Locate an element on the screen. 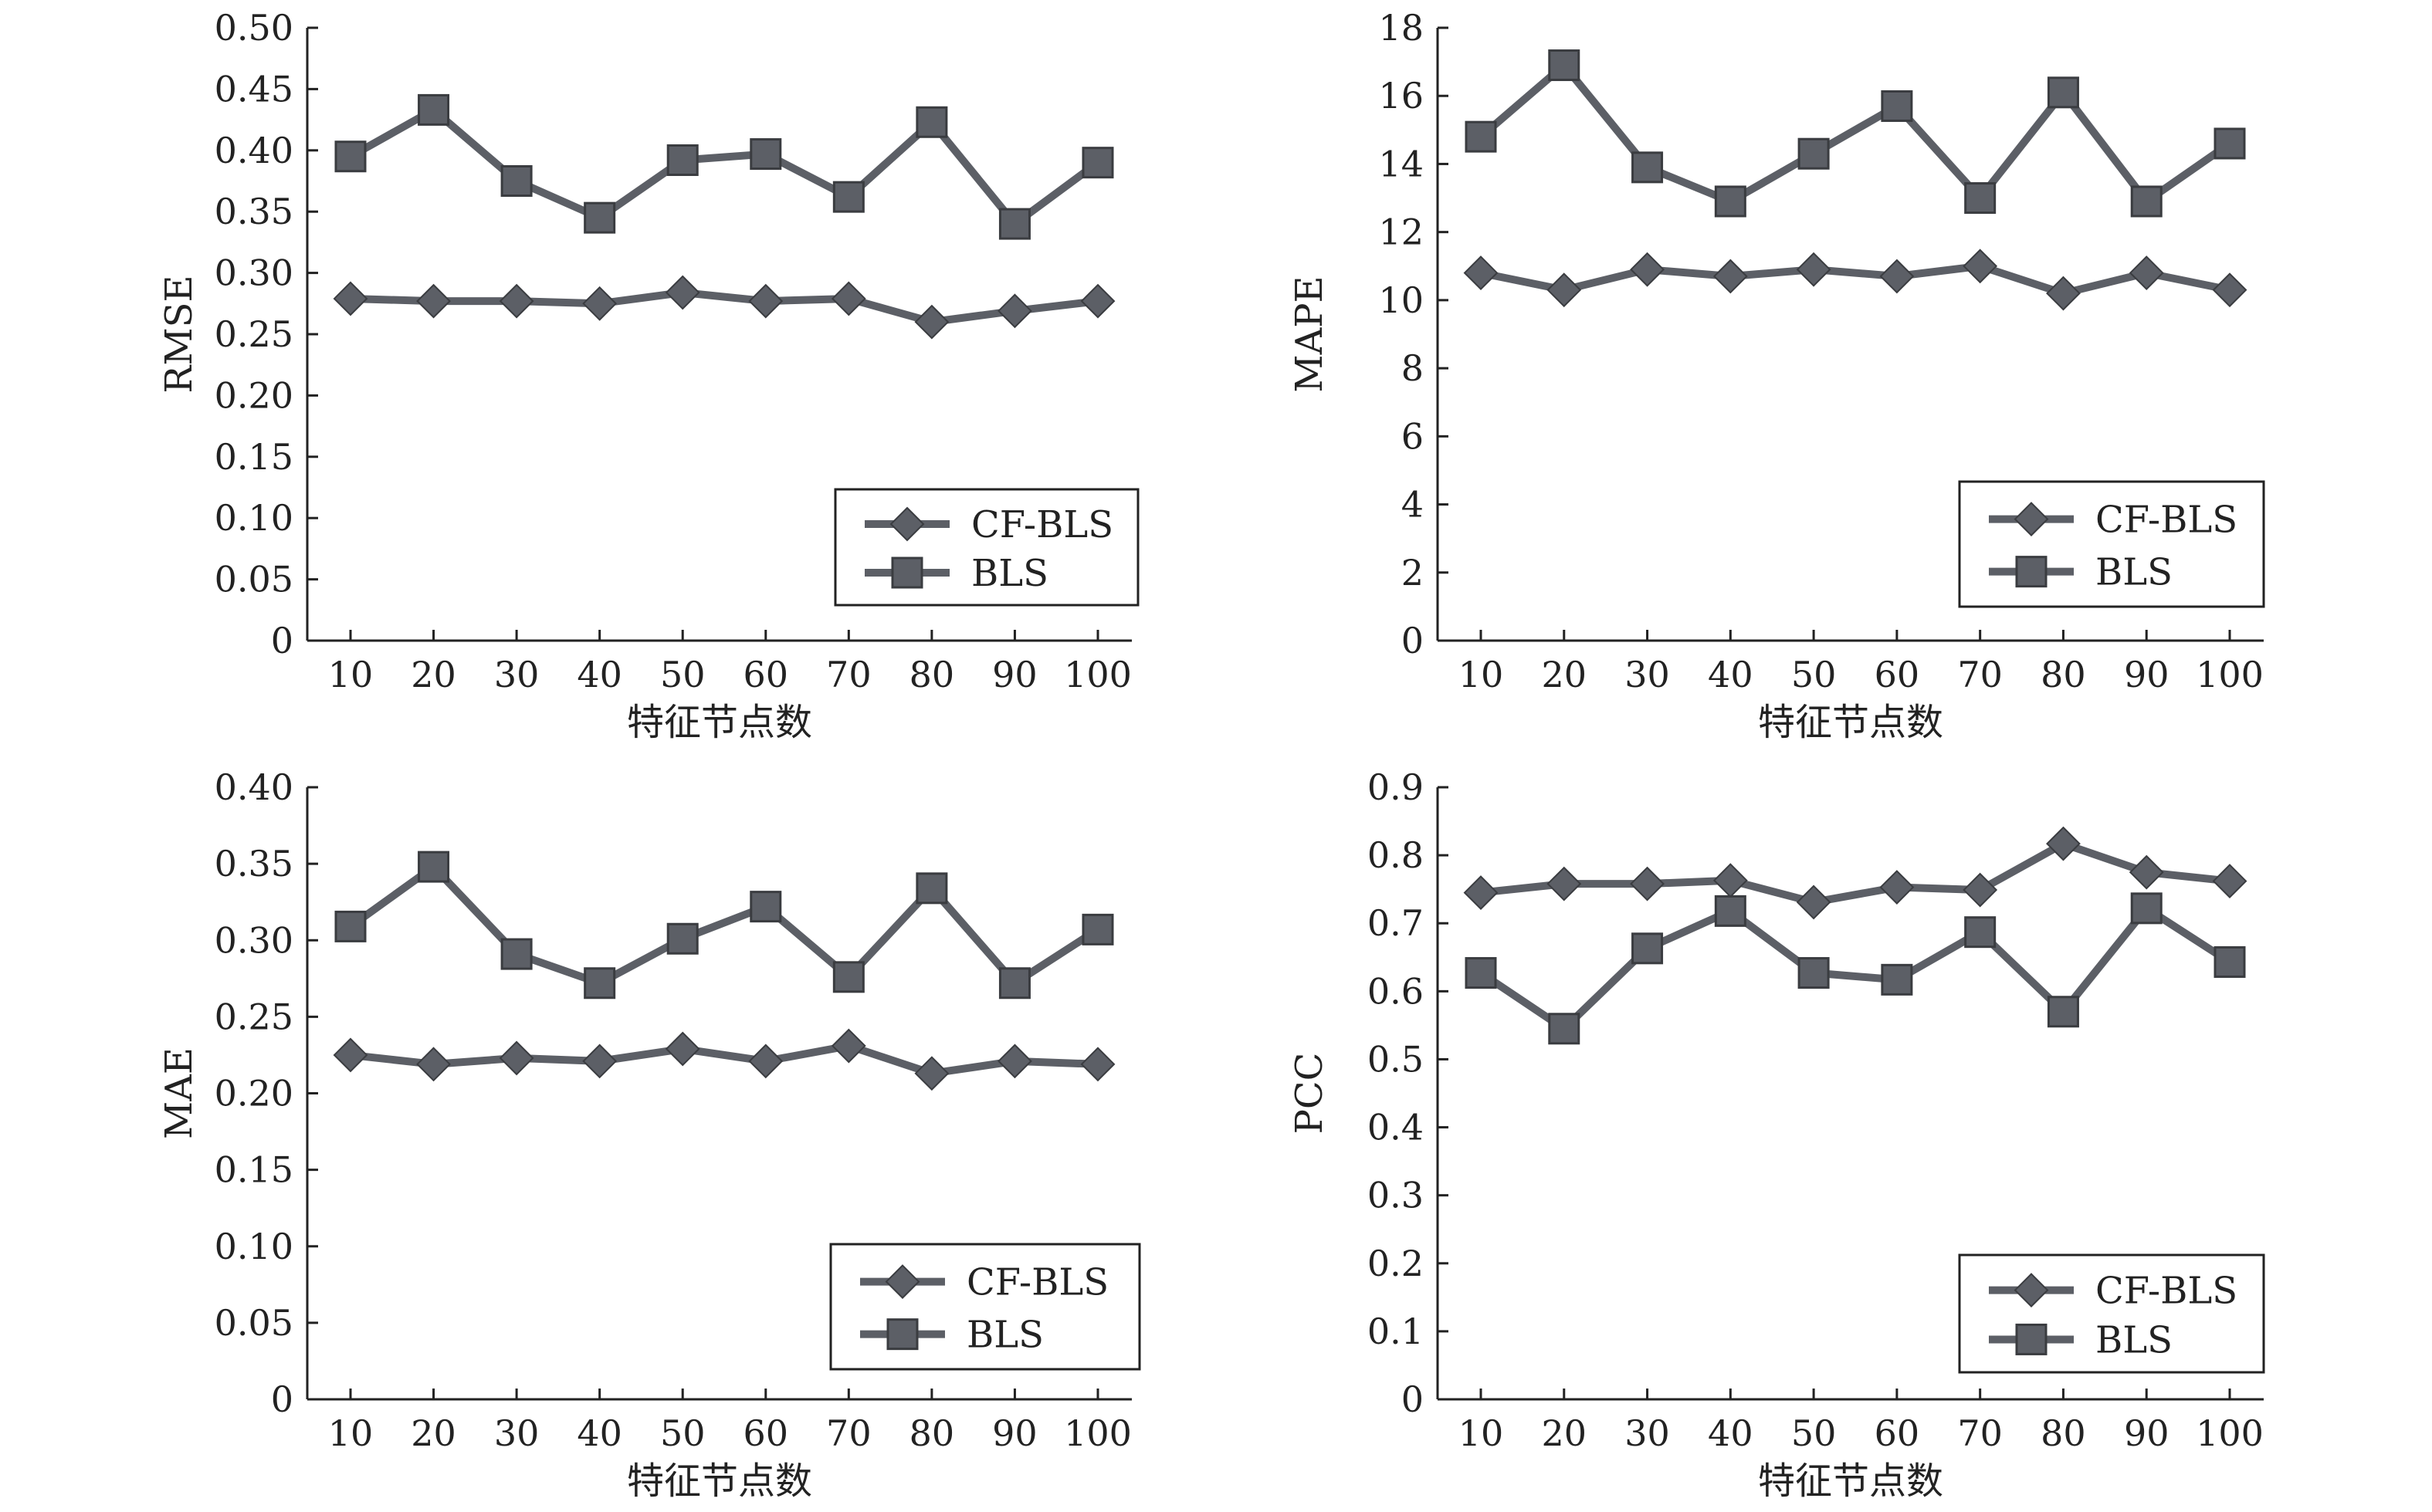 This screenshot has width=2432, height=1512. x-axis-label: 特征节点数 is located at coordinates (1850, 722).